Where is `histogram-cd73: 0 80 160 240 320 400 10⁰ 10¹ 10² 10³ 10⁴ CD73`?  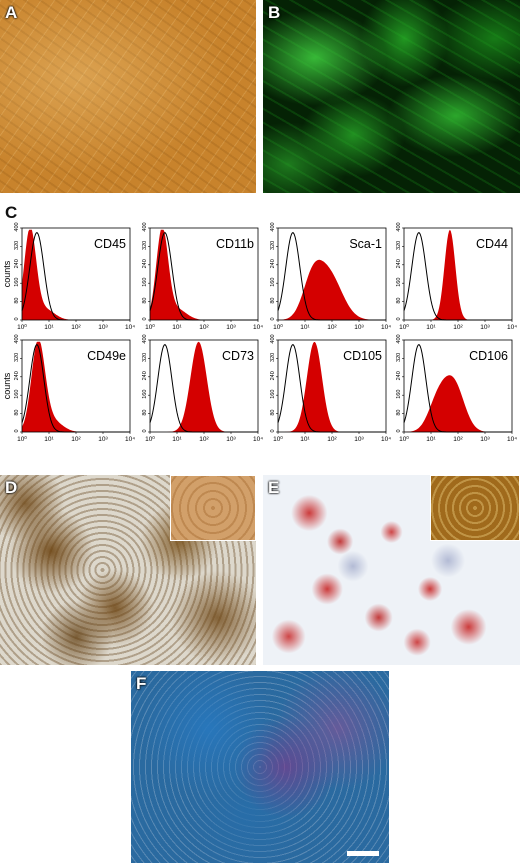
histogram-cd73: 0 80 160 240 320 400 10⁰ 10¹ 10² 10³ 10⁴ CD73 is located at coordinates (202, 388).